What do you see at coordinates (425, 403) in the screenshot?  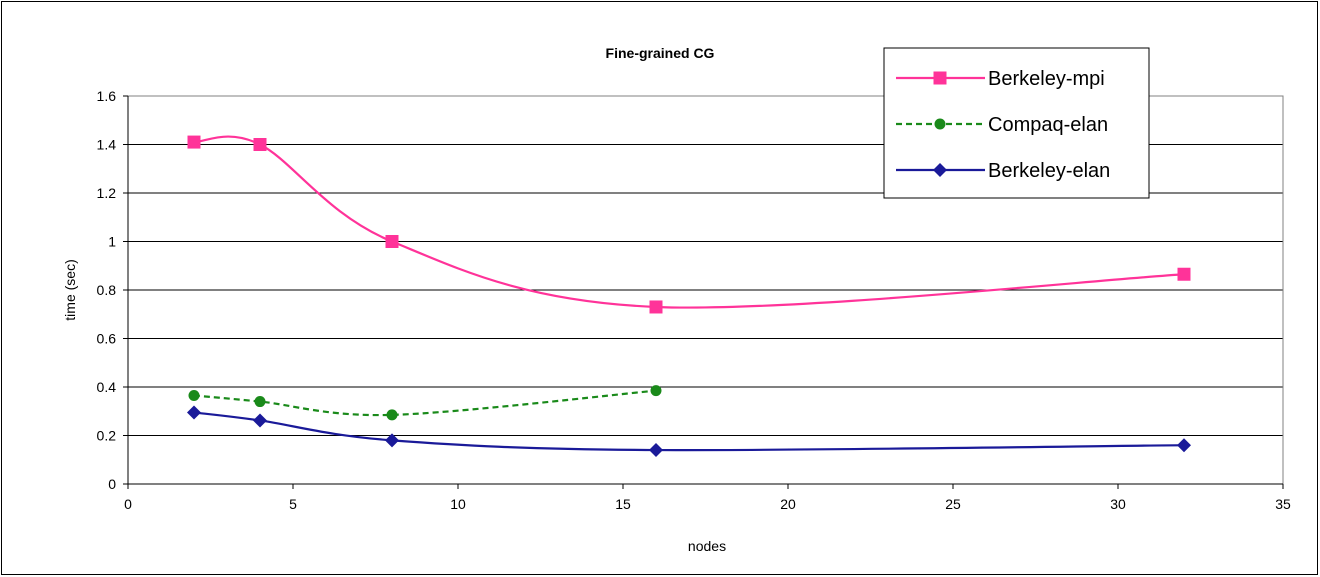 I see `series-compaq-elan` at bounding box center [425, 403].